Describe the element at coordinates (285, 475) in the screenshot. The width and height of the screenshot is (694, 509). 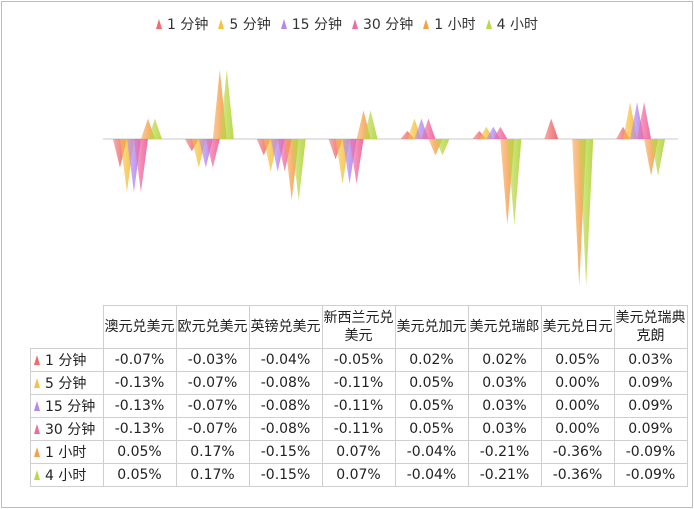
I see `table-cell: -0.15%` at that location.